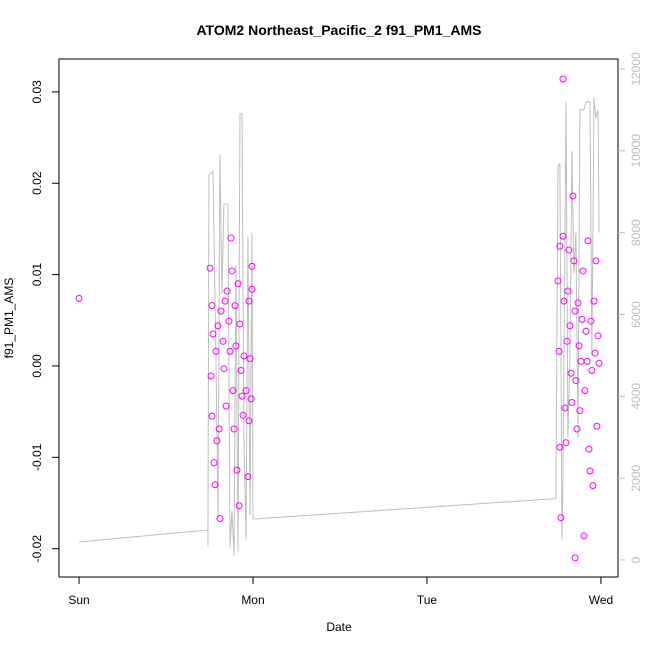 This screenshot has height=655, width=650. I want to click on y2-tick-label: 8000, so click(636, 232).